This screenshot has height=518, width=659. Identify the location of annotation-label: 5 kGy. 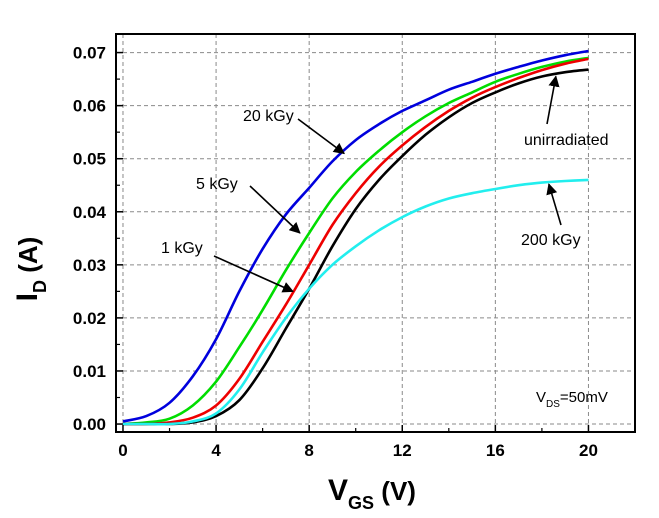
(217, 184).